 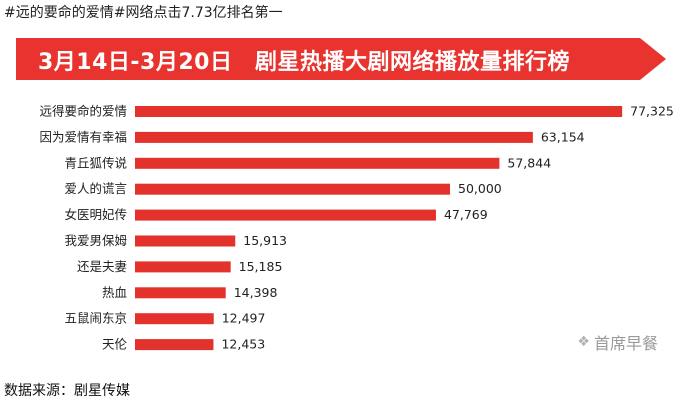 What do you see at coordinates (102, 266) in the screenshot?
I see `category-label: 还是夫妻` at bounding box center [102, 266].